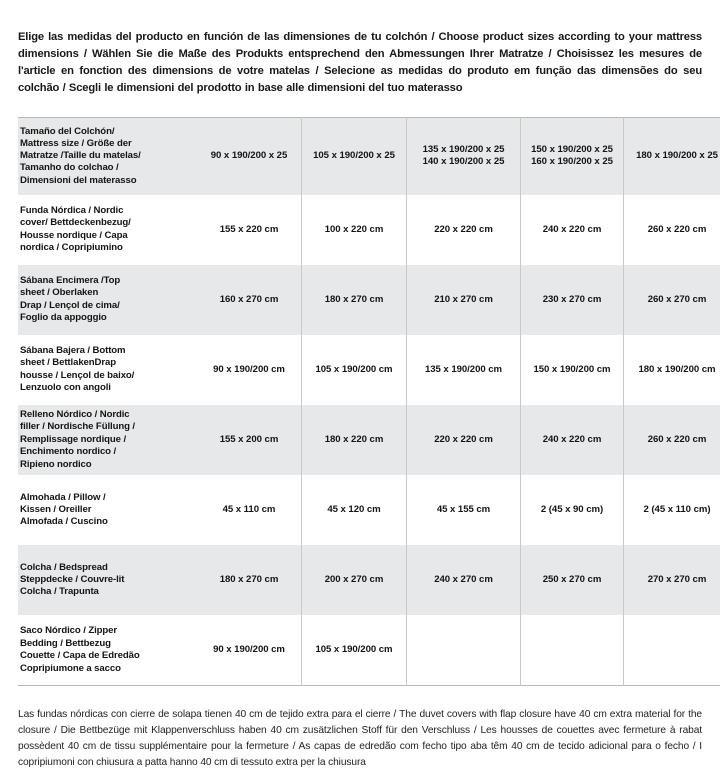 The image size is (720, 771). I want to click on row-label-line: filler / Nordische Füllung /, so click(107, 427).